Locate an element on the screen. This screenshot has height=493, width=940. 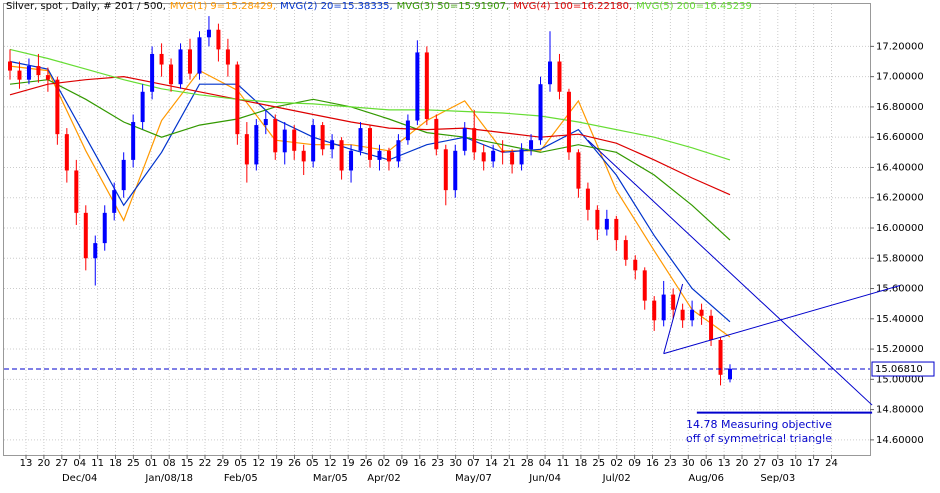
last-price-label: 15.06810 is located at coordinates (899, 369).